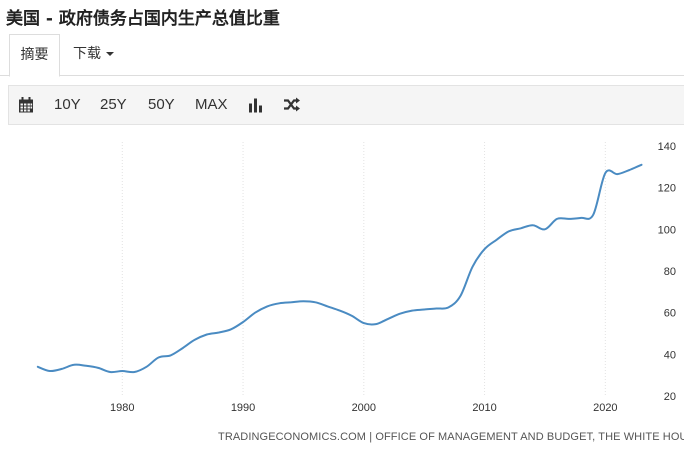 This screenshot has width=684, height=454. I want to click on calendar-icon, so click(26, 105).